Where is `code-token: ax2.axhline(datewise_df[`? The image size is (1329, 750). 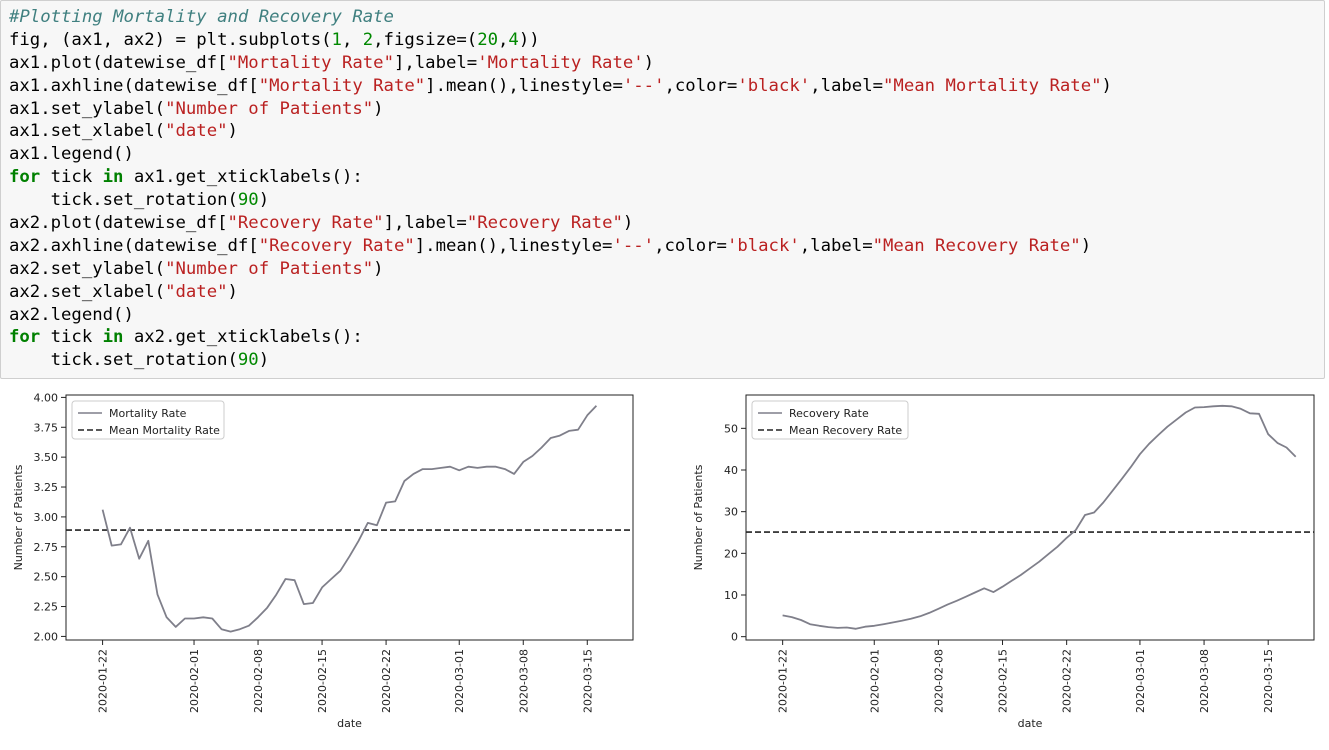
code-token: ax2.axhline(datewise_df[ is located at coordinates (134, 246).